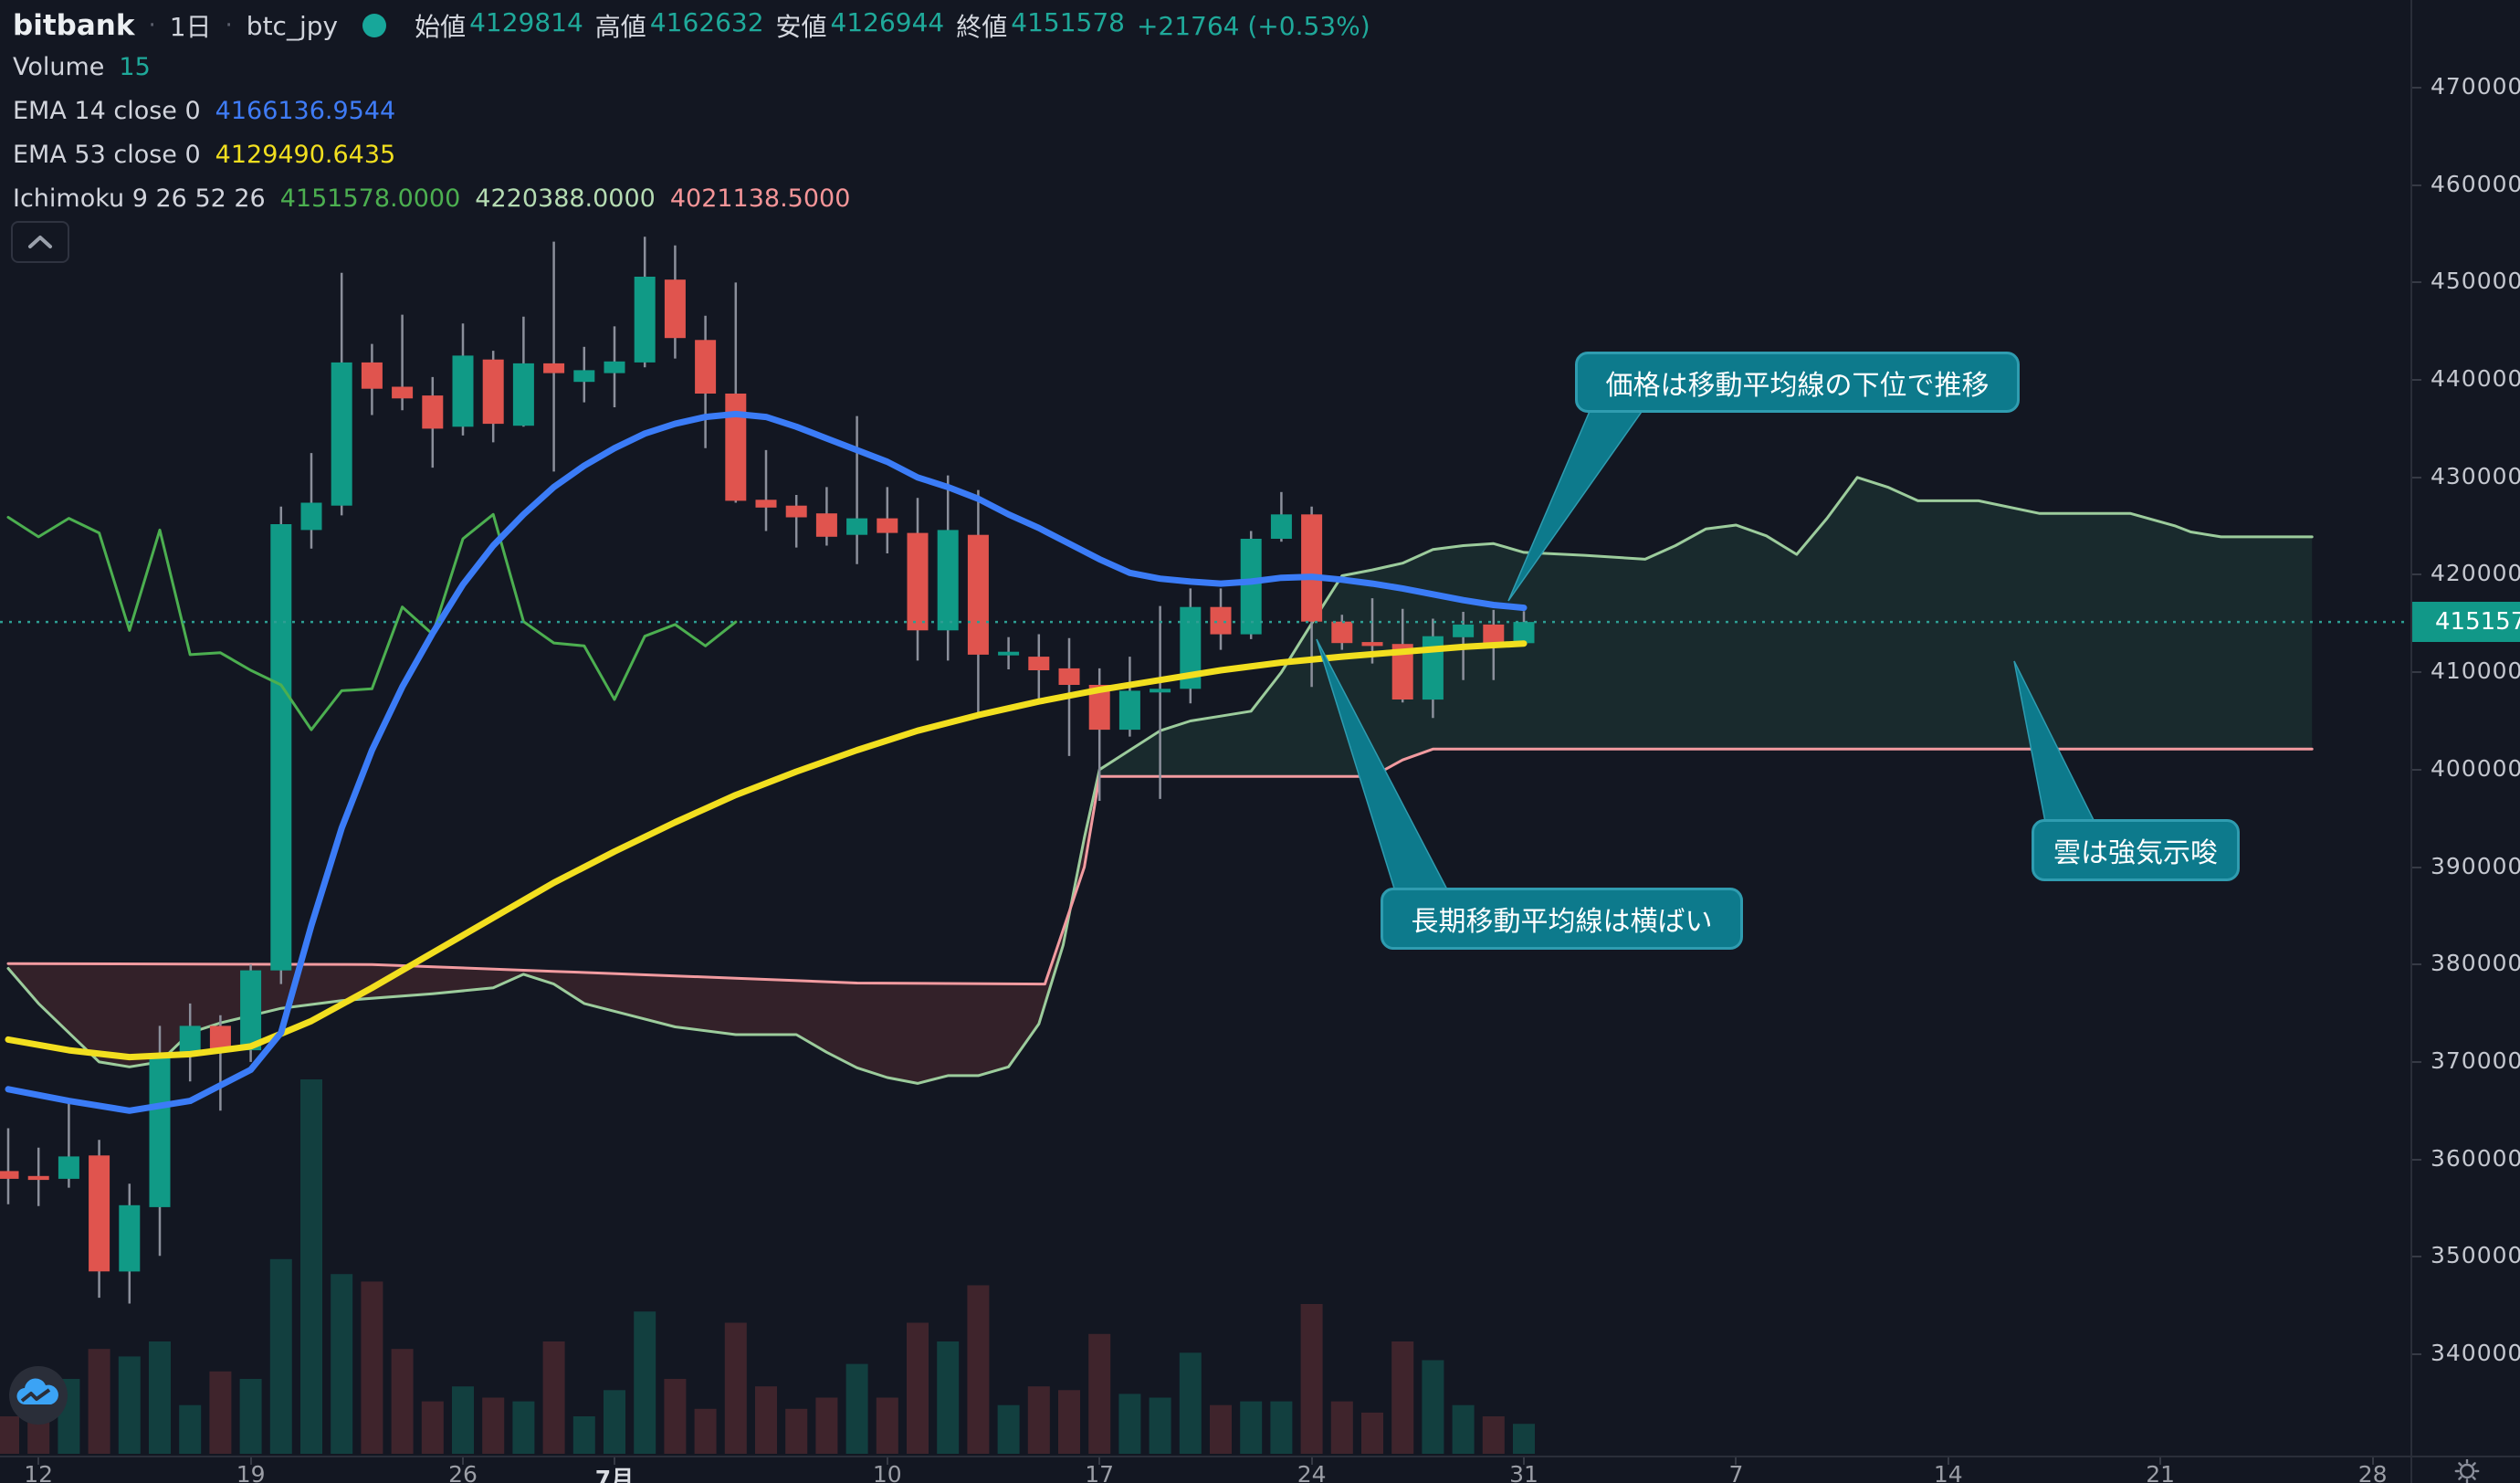 The image size is (2520, 1483). I want to click on change-value: +21764 (+0.53%), so click(1253, 26).